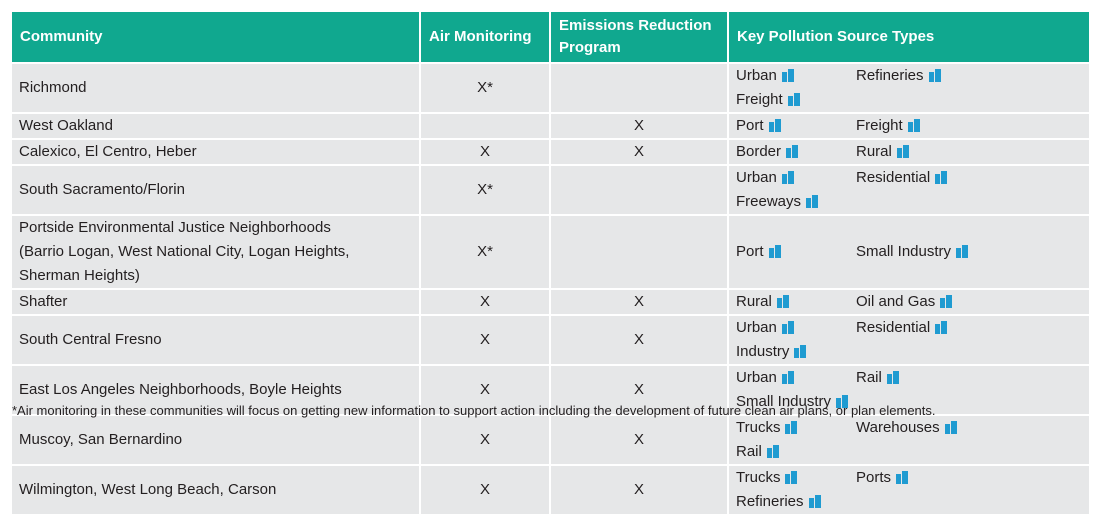 Image resolution: width=1101 pixels, height=516 pixels. What do you see at coordinates (874, 477) in the screenshot?
I see `source-label: Ports` at bounding box center [874, 477].